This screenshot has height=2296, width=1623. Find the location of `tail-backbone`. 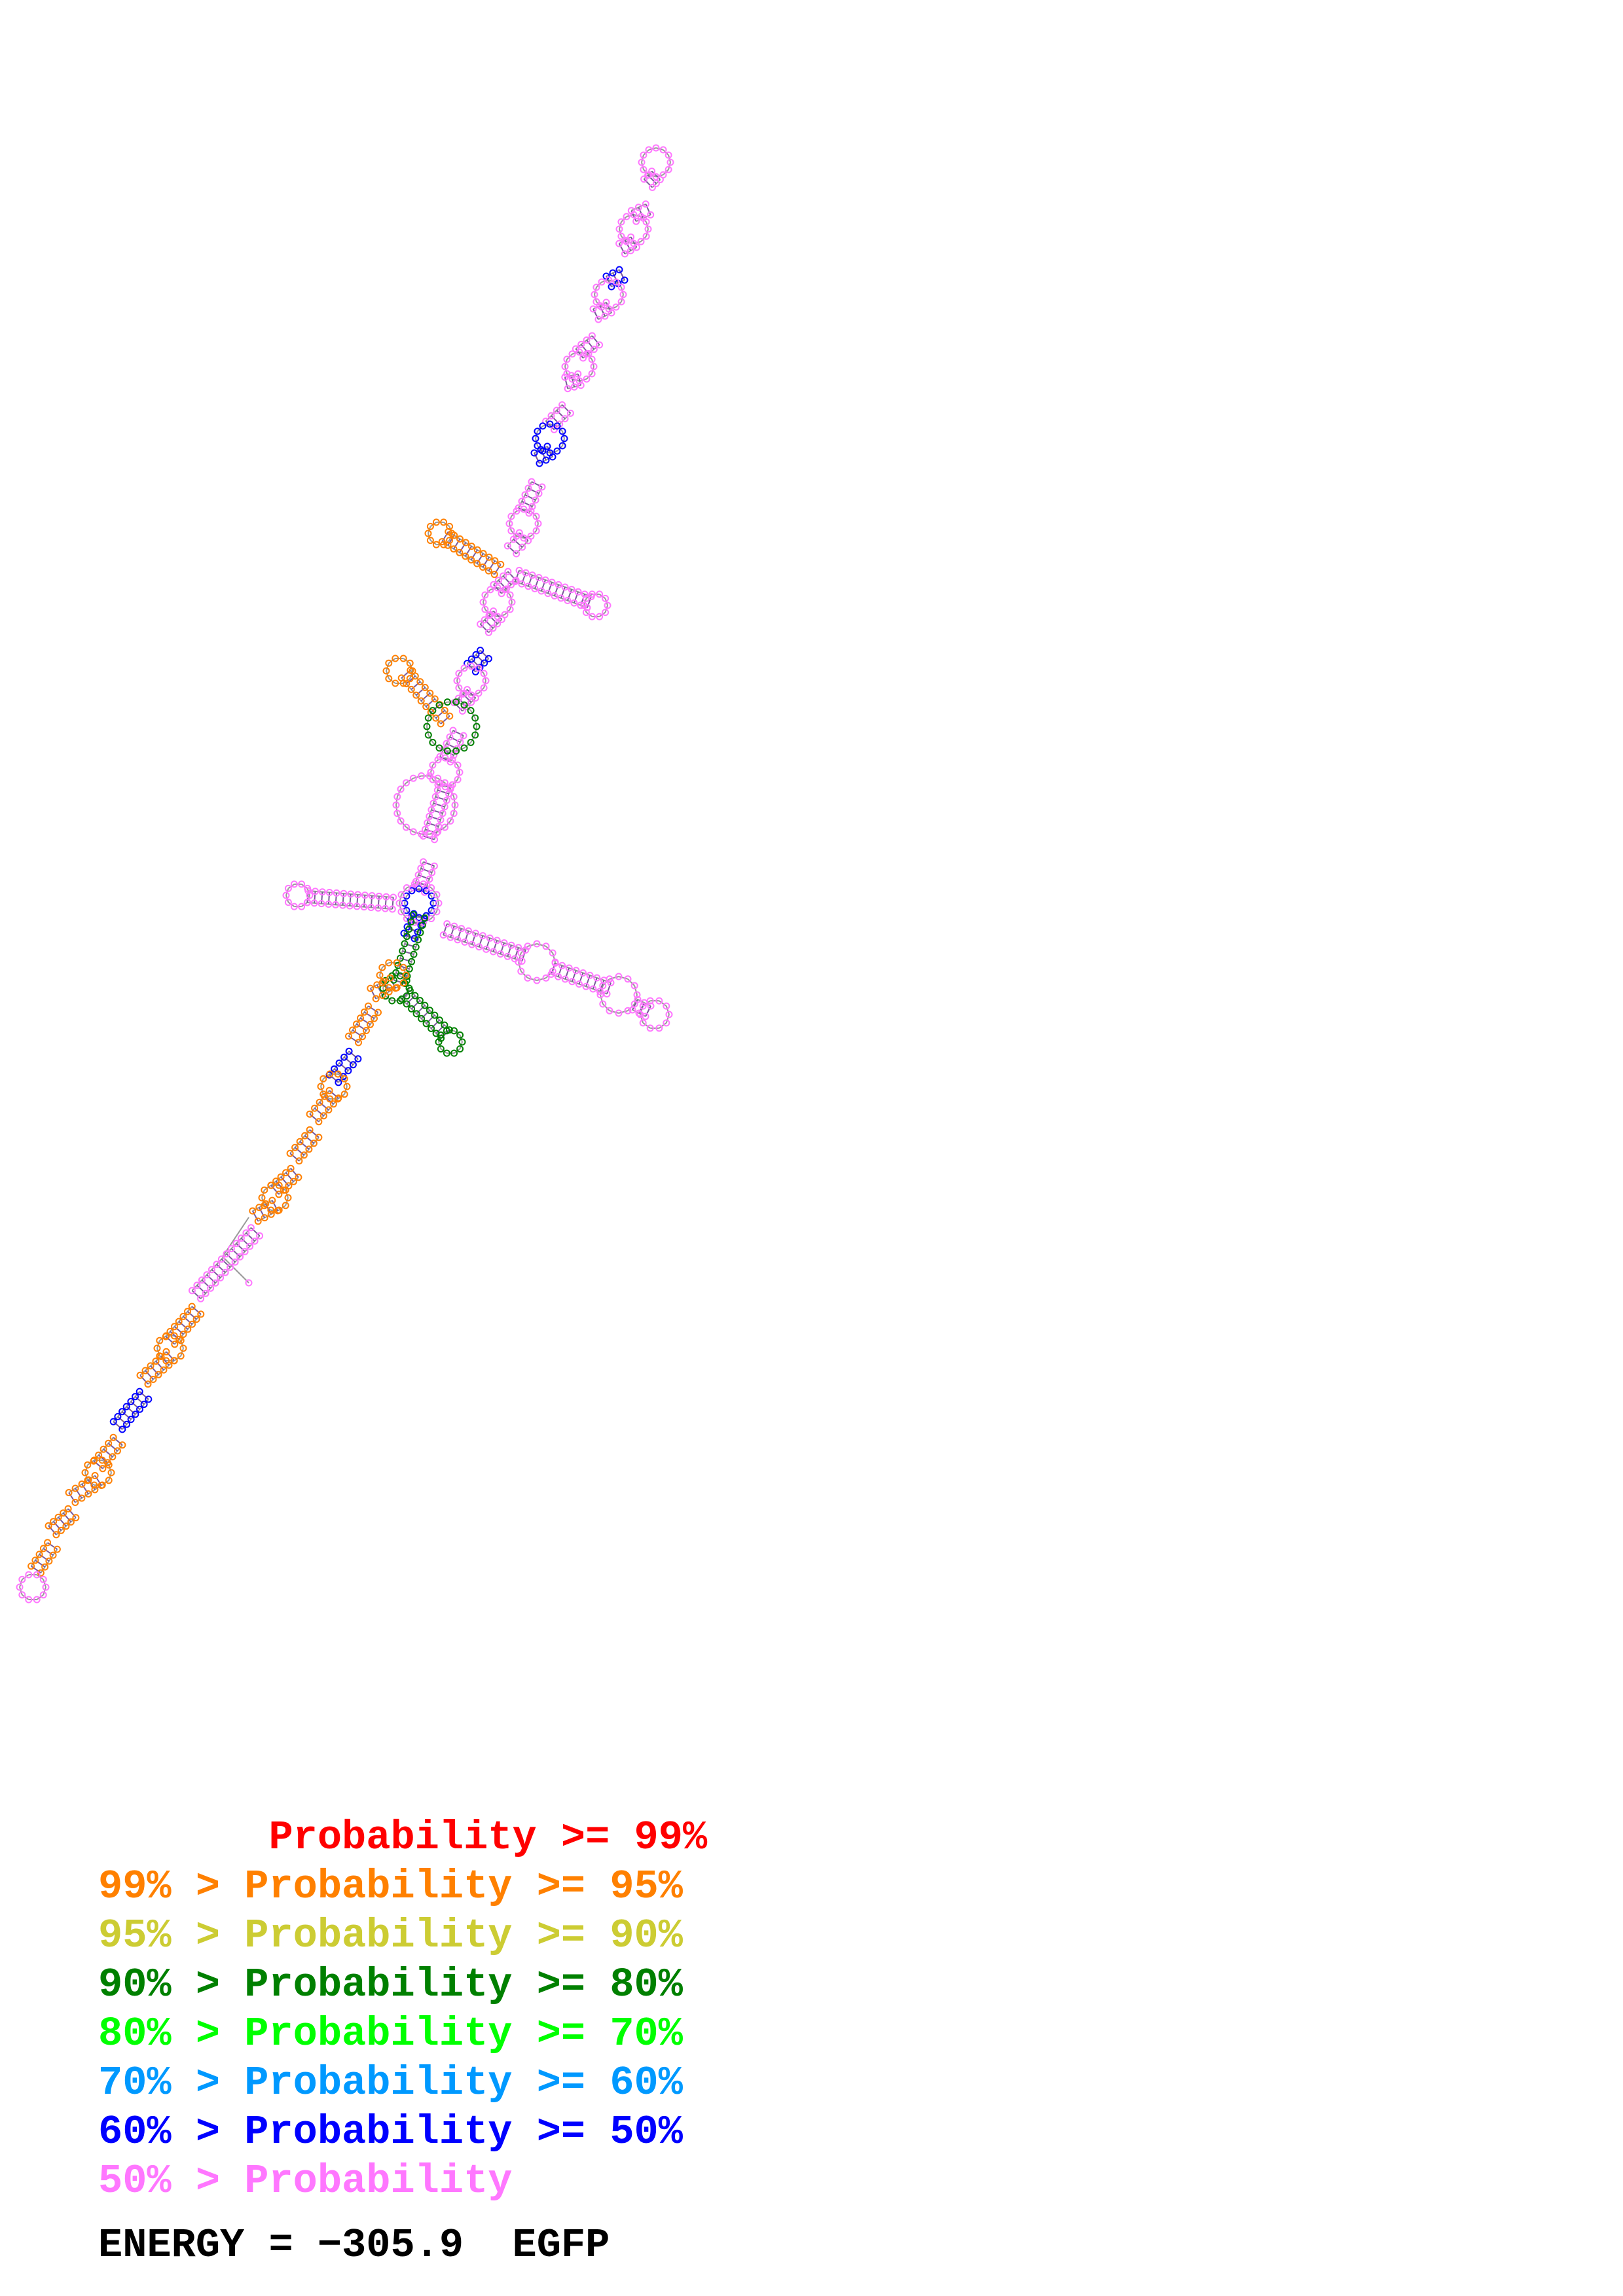

tail-backbone is located at coordinates (235, 1237).